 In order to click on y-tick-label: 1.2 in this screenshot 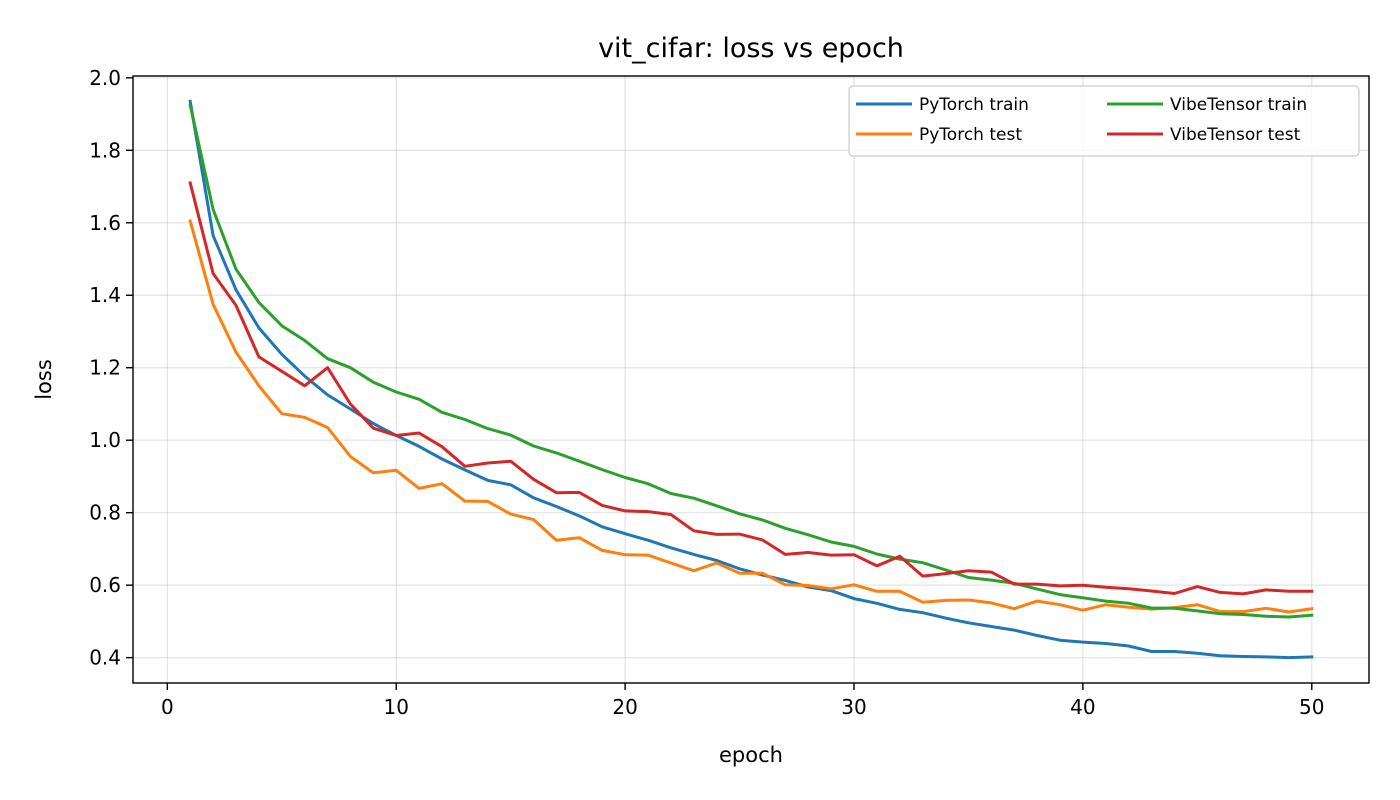, I will do `click(105, 368)`.